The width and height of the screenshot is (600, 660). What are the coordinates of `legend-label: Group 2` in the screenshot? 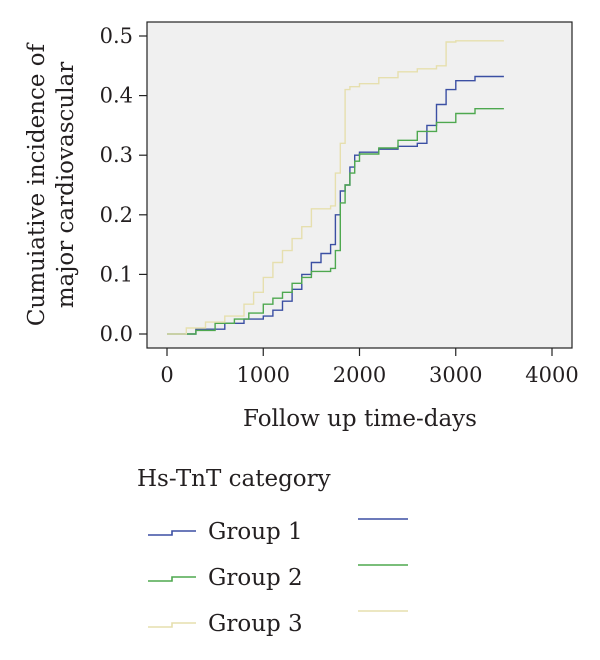 It's located at (255, 578).